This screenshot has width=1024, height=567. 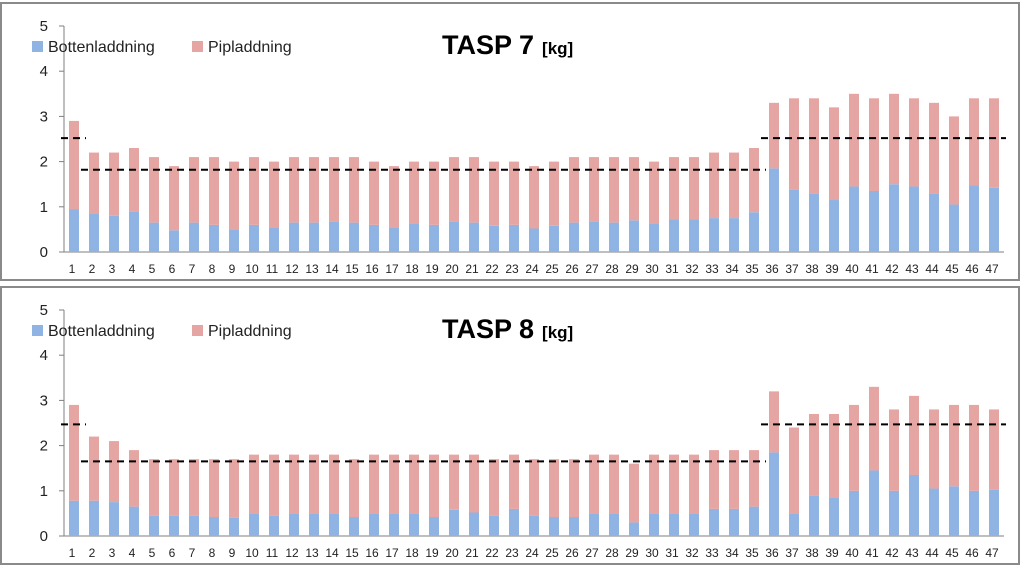 What do you see at coordinates (412, 553) in the screenshot?
I see `x-tick-label: 18` at bounding box center [412, 553].